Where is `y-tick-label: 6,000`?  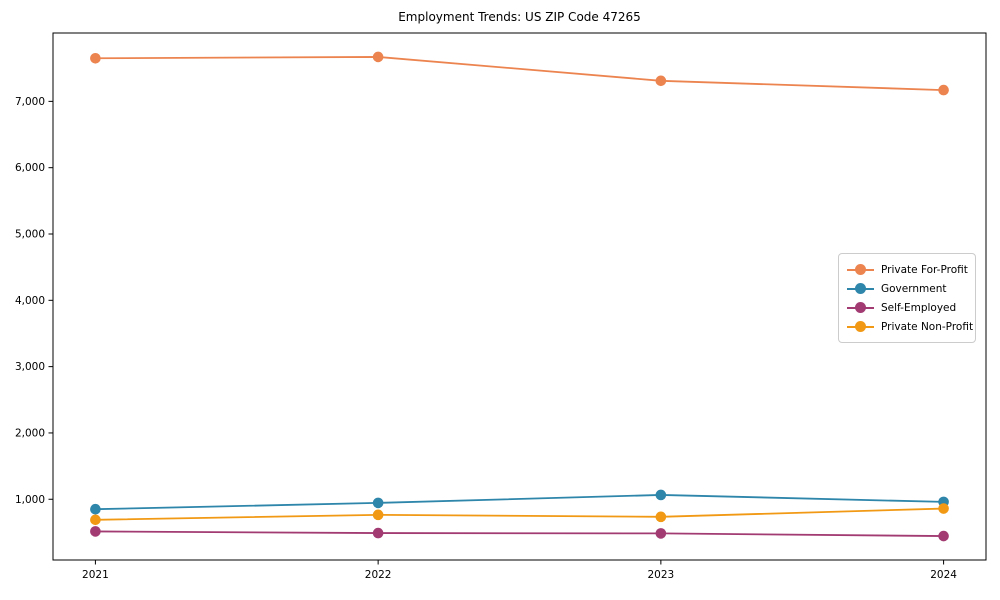 y-tick-label: 6,000 is located at coordinates (30, 168).